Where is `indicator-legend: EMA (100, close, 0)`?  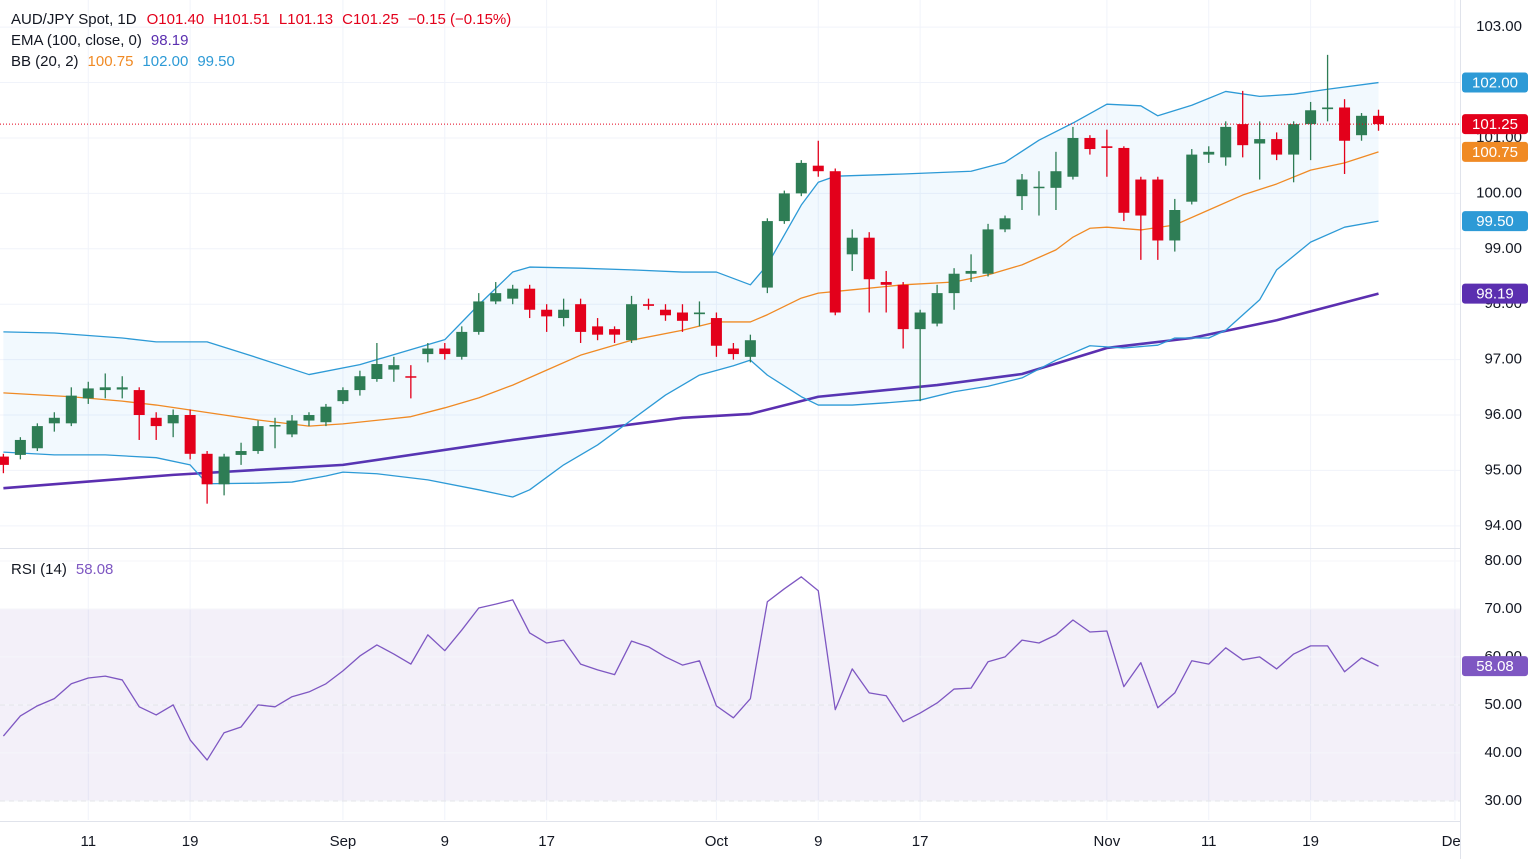 indicator-legend: EMA (100, close, 0) is located at coordinates (76, 40).